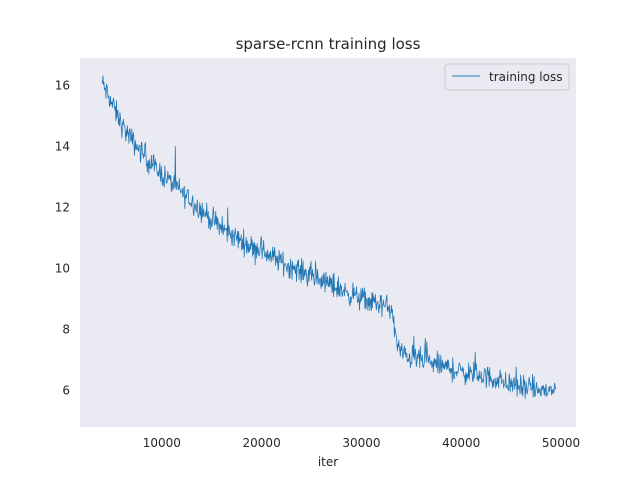 This screenshot has width=640, height=480. What do you see at coordinates (328, 462) in the screenshot?
I see `x-axis-label: iter` at bounding box center [328, 462].